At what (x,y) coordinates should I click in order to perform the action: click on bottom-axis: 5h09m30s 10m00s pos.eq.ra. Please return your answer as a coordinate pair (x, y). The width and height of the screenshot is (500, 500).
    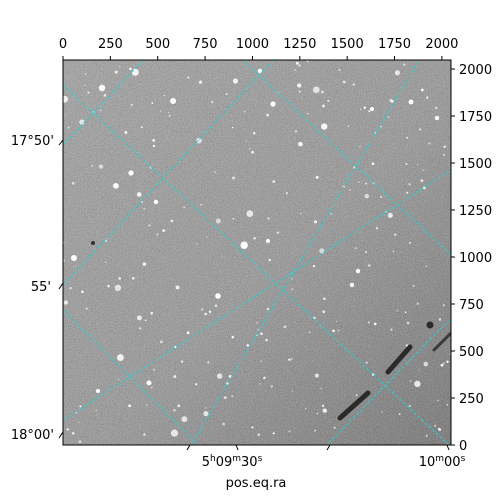
    Looking at the image, I should click on (326, 467).